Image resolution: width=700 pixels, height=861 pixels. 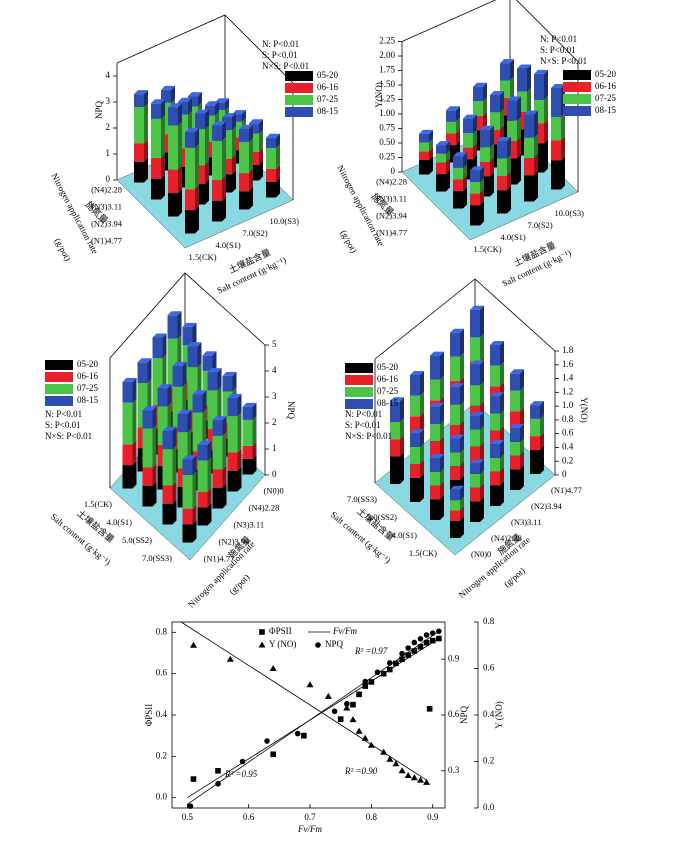 What do you see at coordinates (605, 110) in the screenshot?
I see `legend-label: 08-15` at bounding box center [605, 110].